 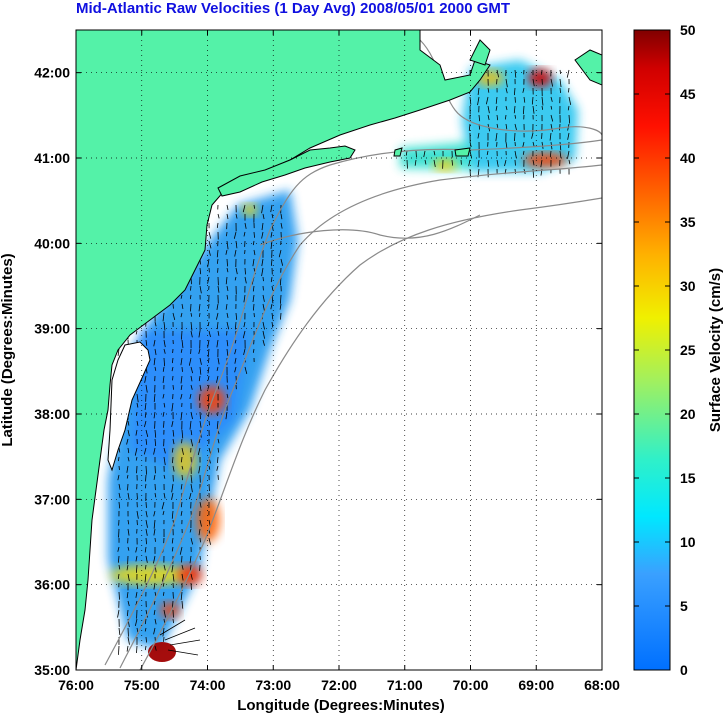 What do you see at coordinates (52, 414) in the screenshot?
I see `y-tick-label: 38:00` at bounding box center [52, 414].